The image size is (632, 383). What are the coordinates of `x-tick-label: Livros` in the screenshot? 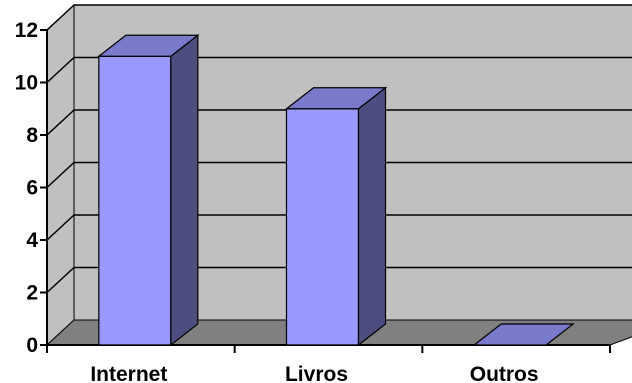 It's located at (316, 373).